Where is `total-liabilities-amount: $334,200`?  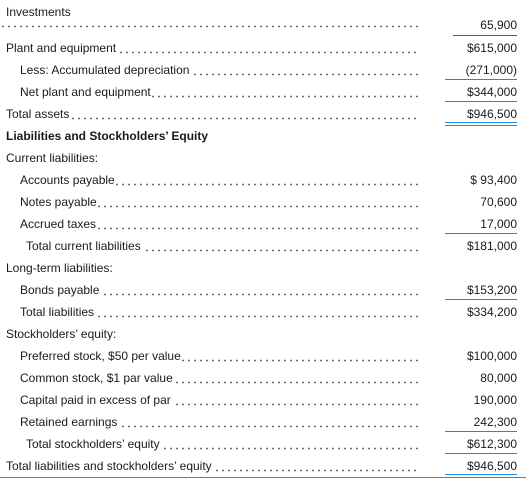 total-liabilities-amount: $334,200 is located at coordinates (491, 312).